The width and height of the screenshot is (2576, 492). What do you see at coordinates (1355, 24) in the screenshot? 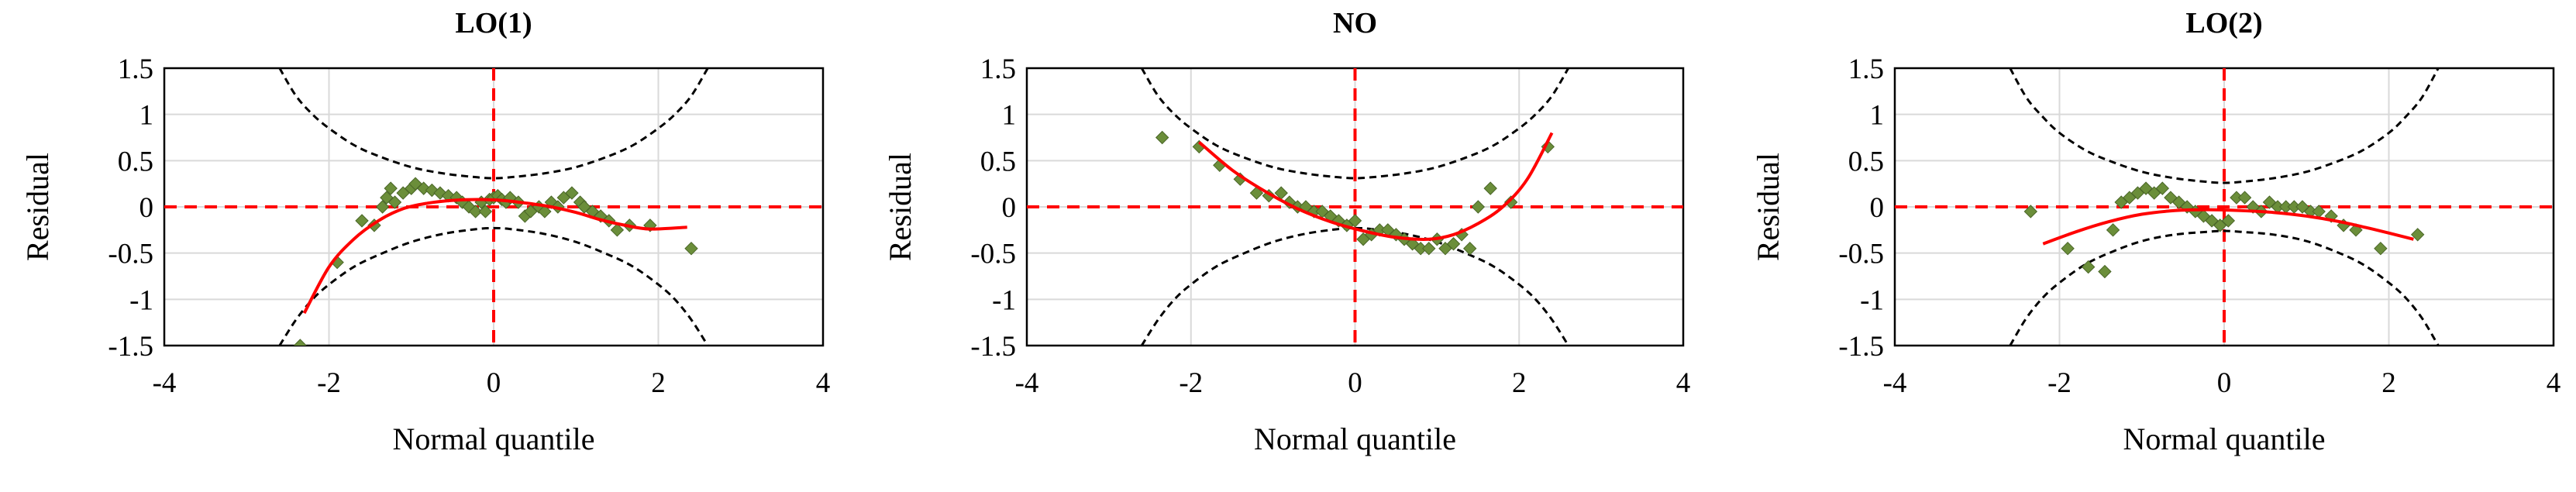
I see `chart-title: NO` at bounding box center [1355, 24].